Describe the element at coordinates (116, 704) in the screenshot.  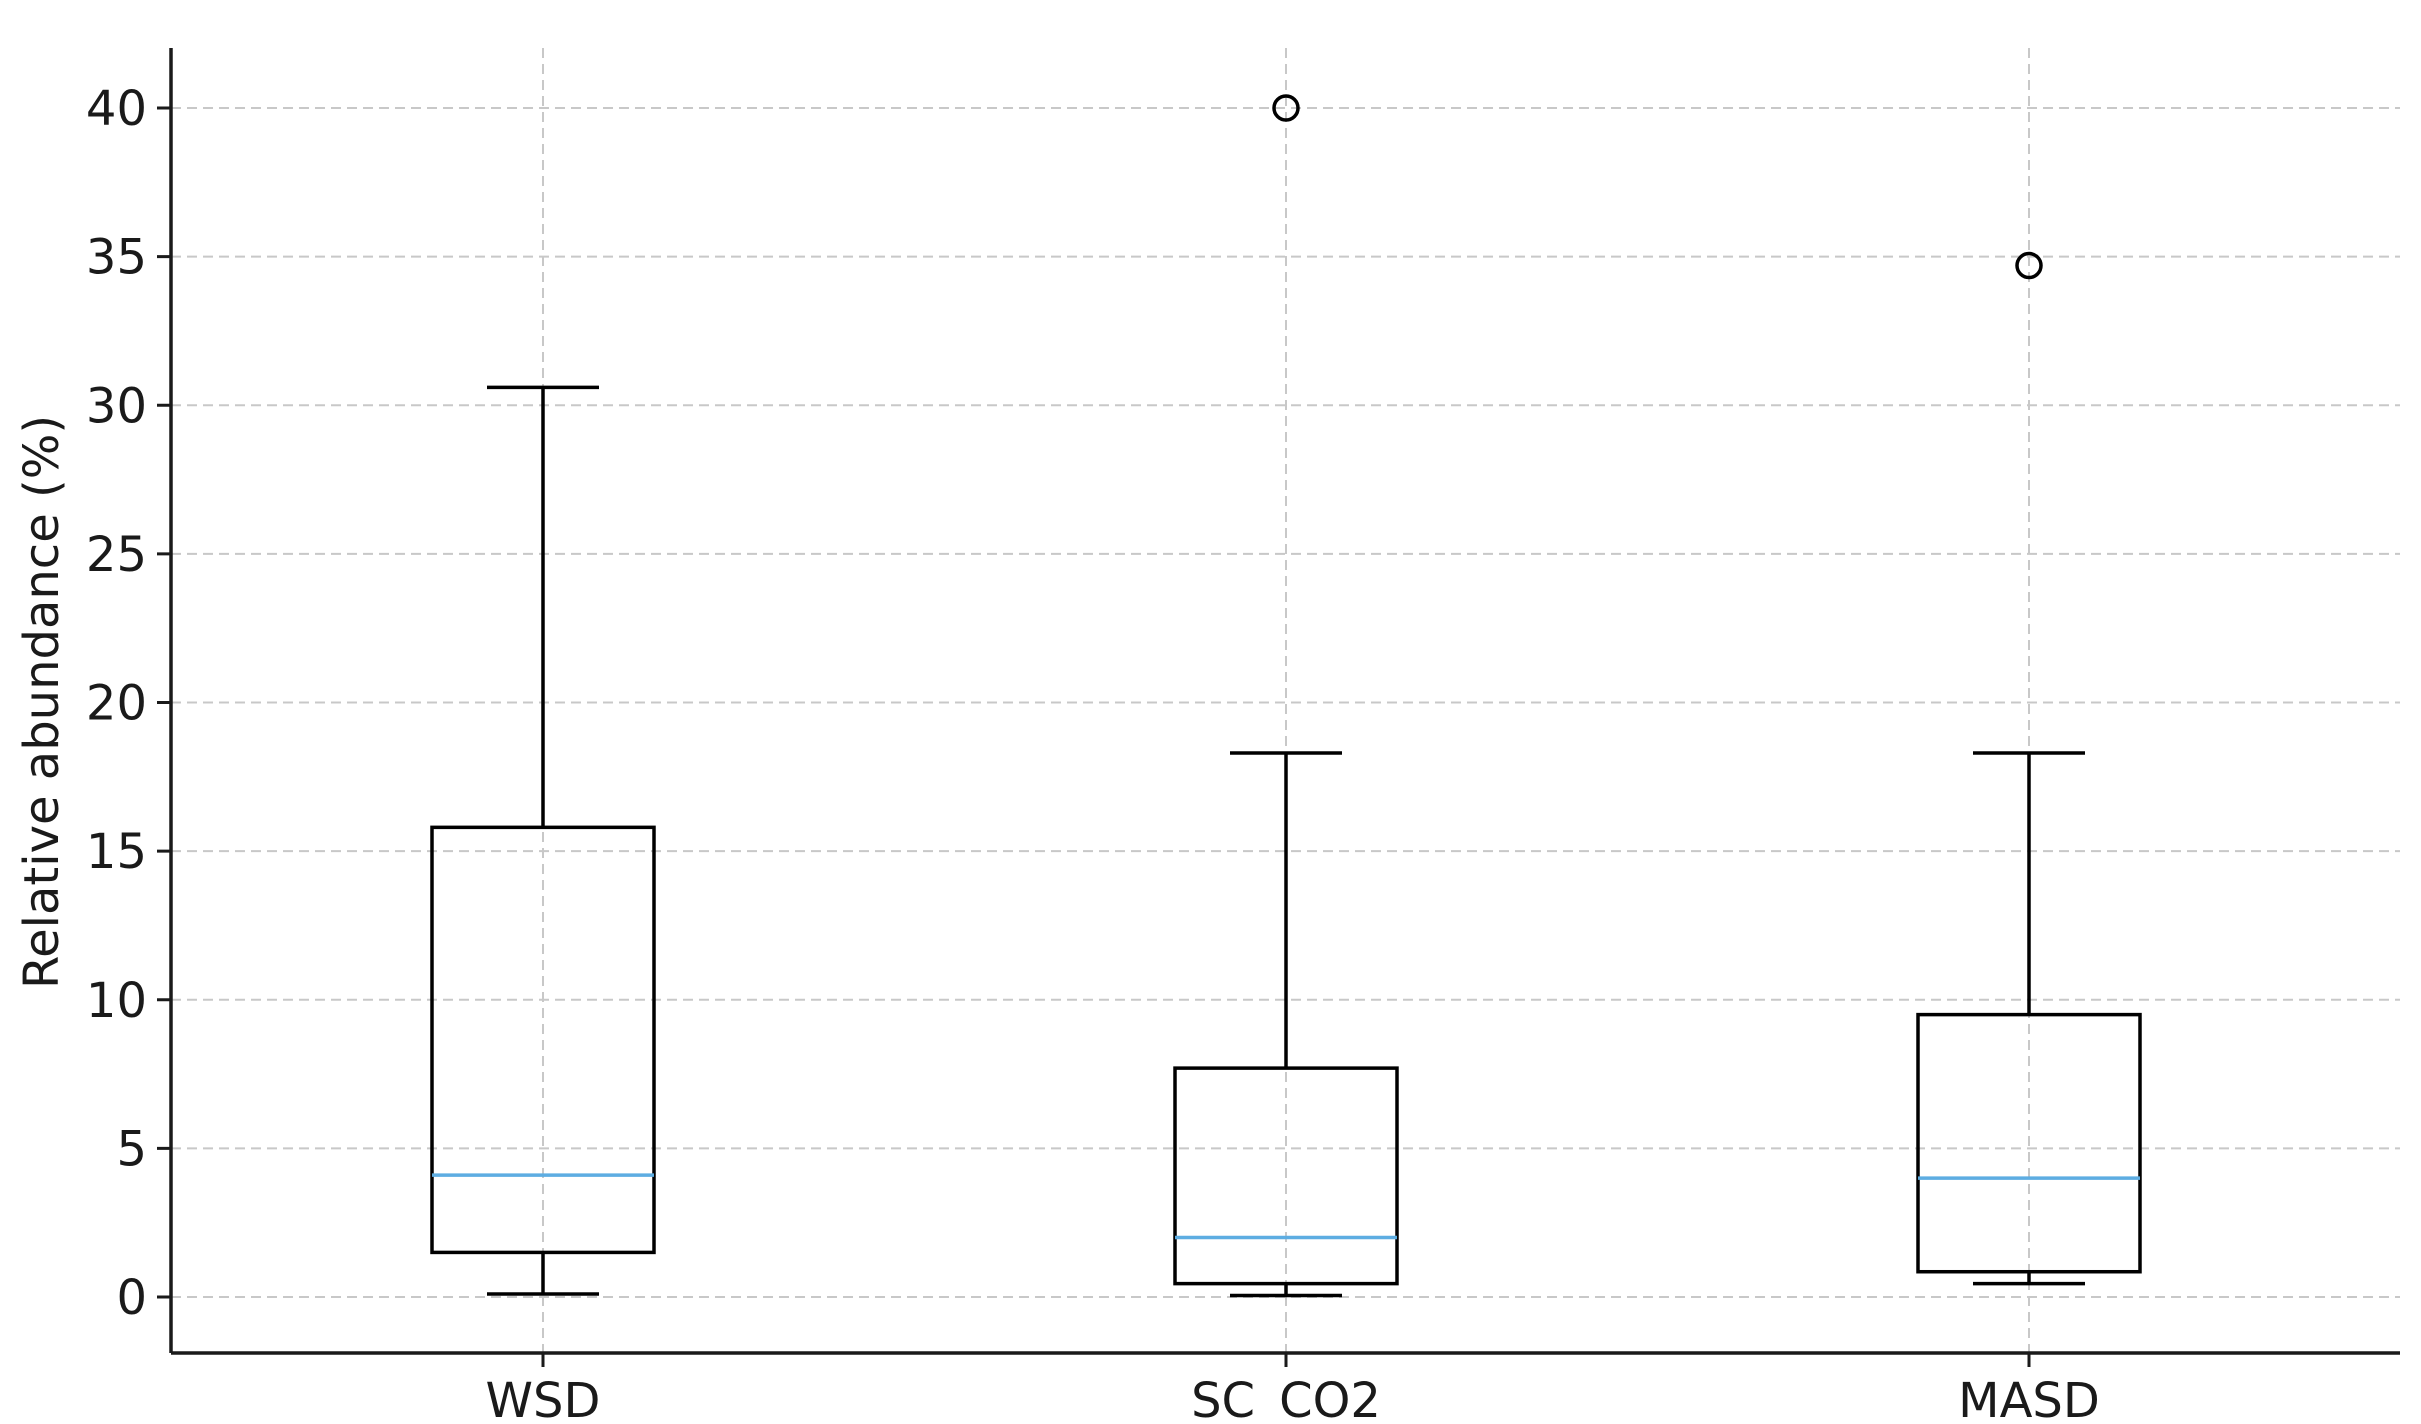
I see `y-tick-label: 20` at that location.